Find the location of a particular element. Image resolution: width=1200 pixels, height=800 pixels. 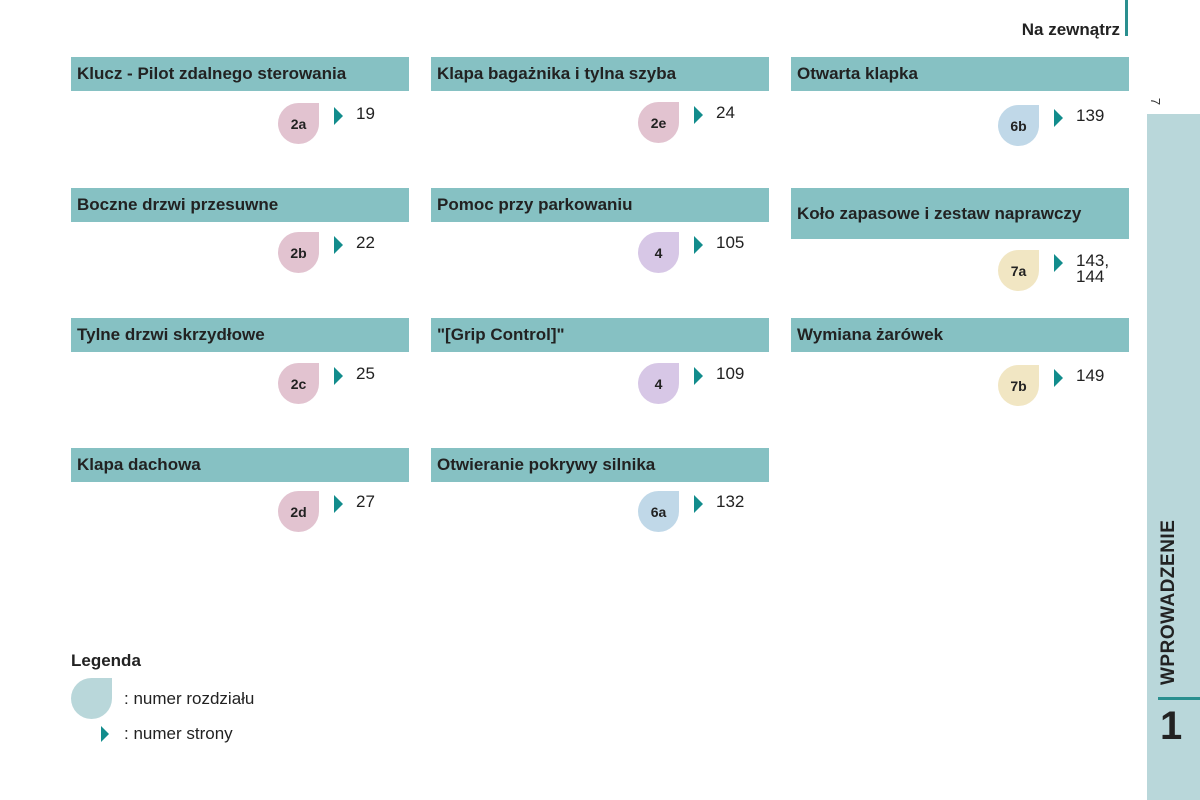

section-rear-doors: Tylne drzwi skrzydłowe is located at coordinates (240, 335).